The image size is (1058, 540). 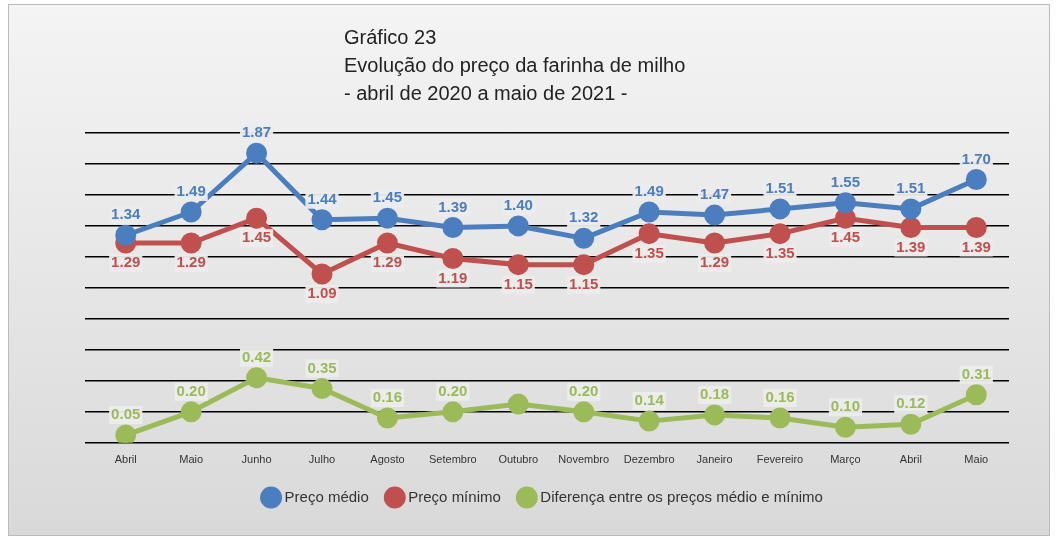 What do you see at coordinates (256, 356) in the screenshot?
I see `data-label: 0.42` at bounding box center [256, 356].